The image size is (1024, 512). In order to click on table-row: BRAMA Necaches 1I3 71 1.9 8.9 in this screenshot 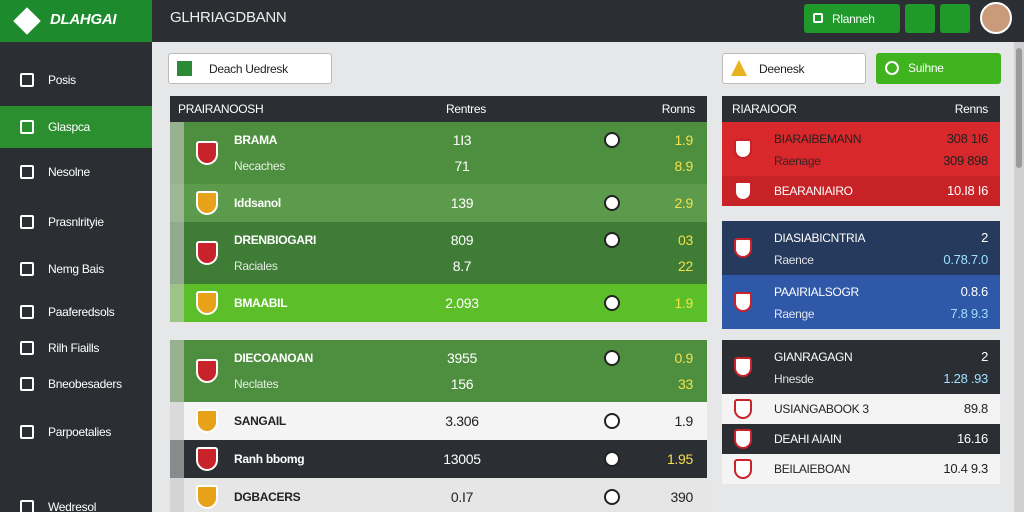, I will do `click(438, 153)`.